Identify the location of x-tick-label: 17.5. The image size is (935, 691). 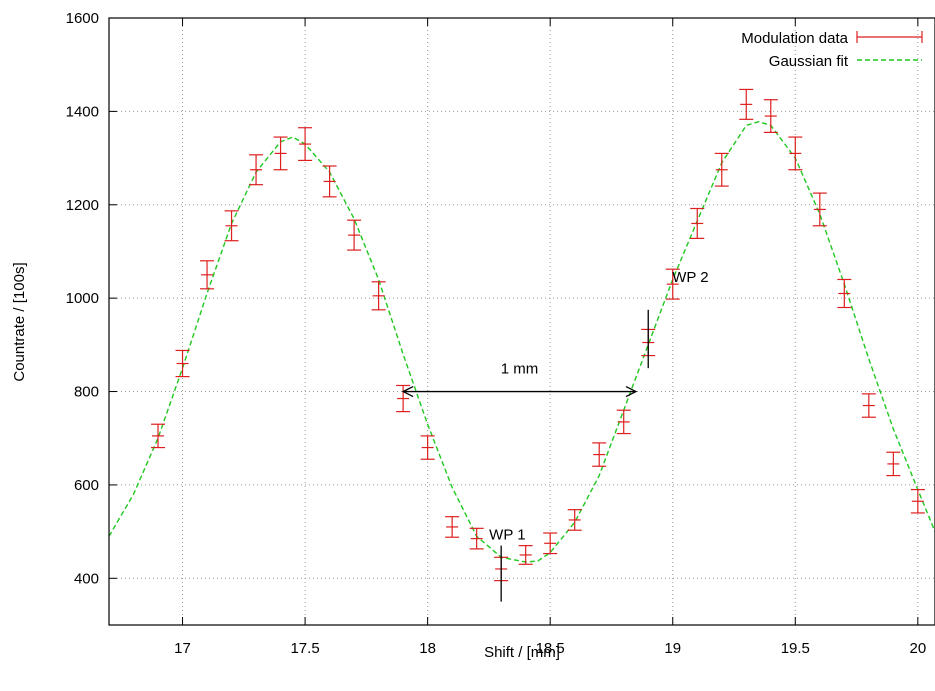
(304, 648).